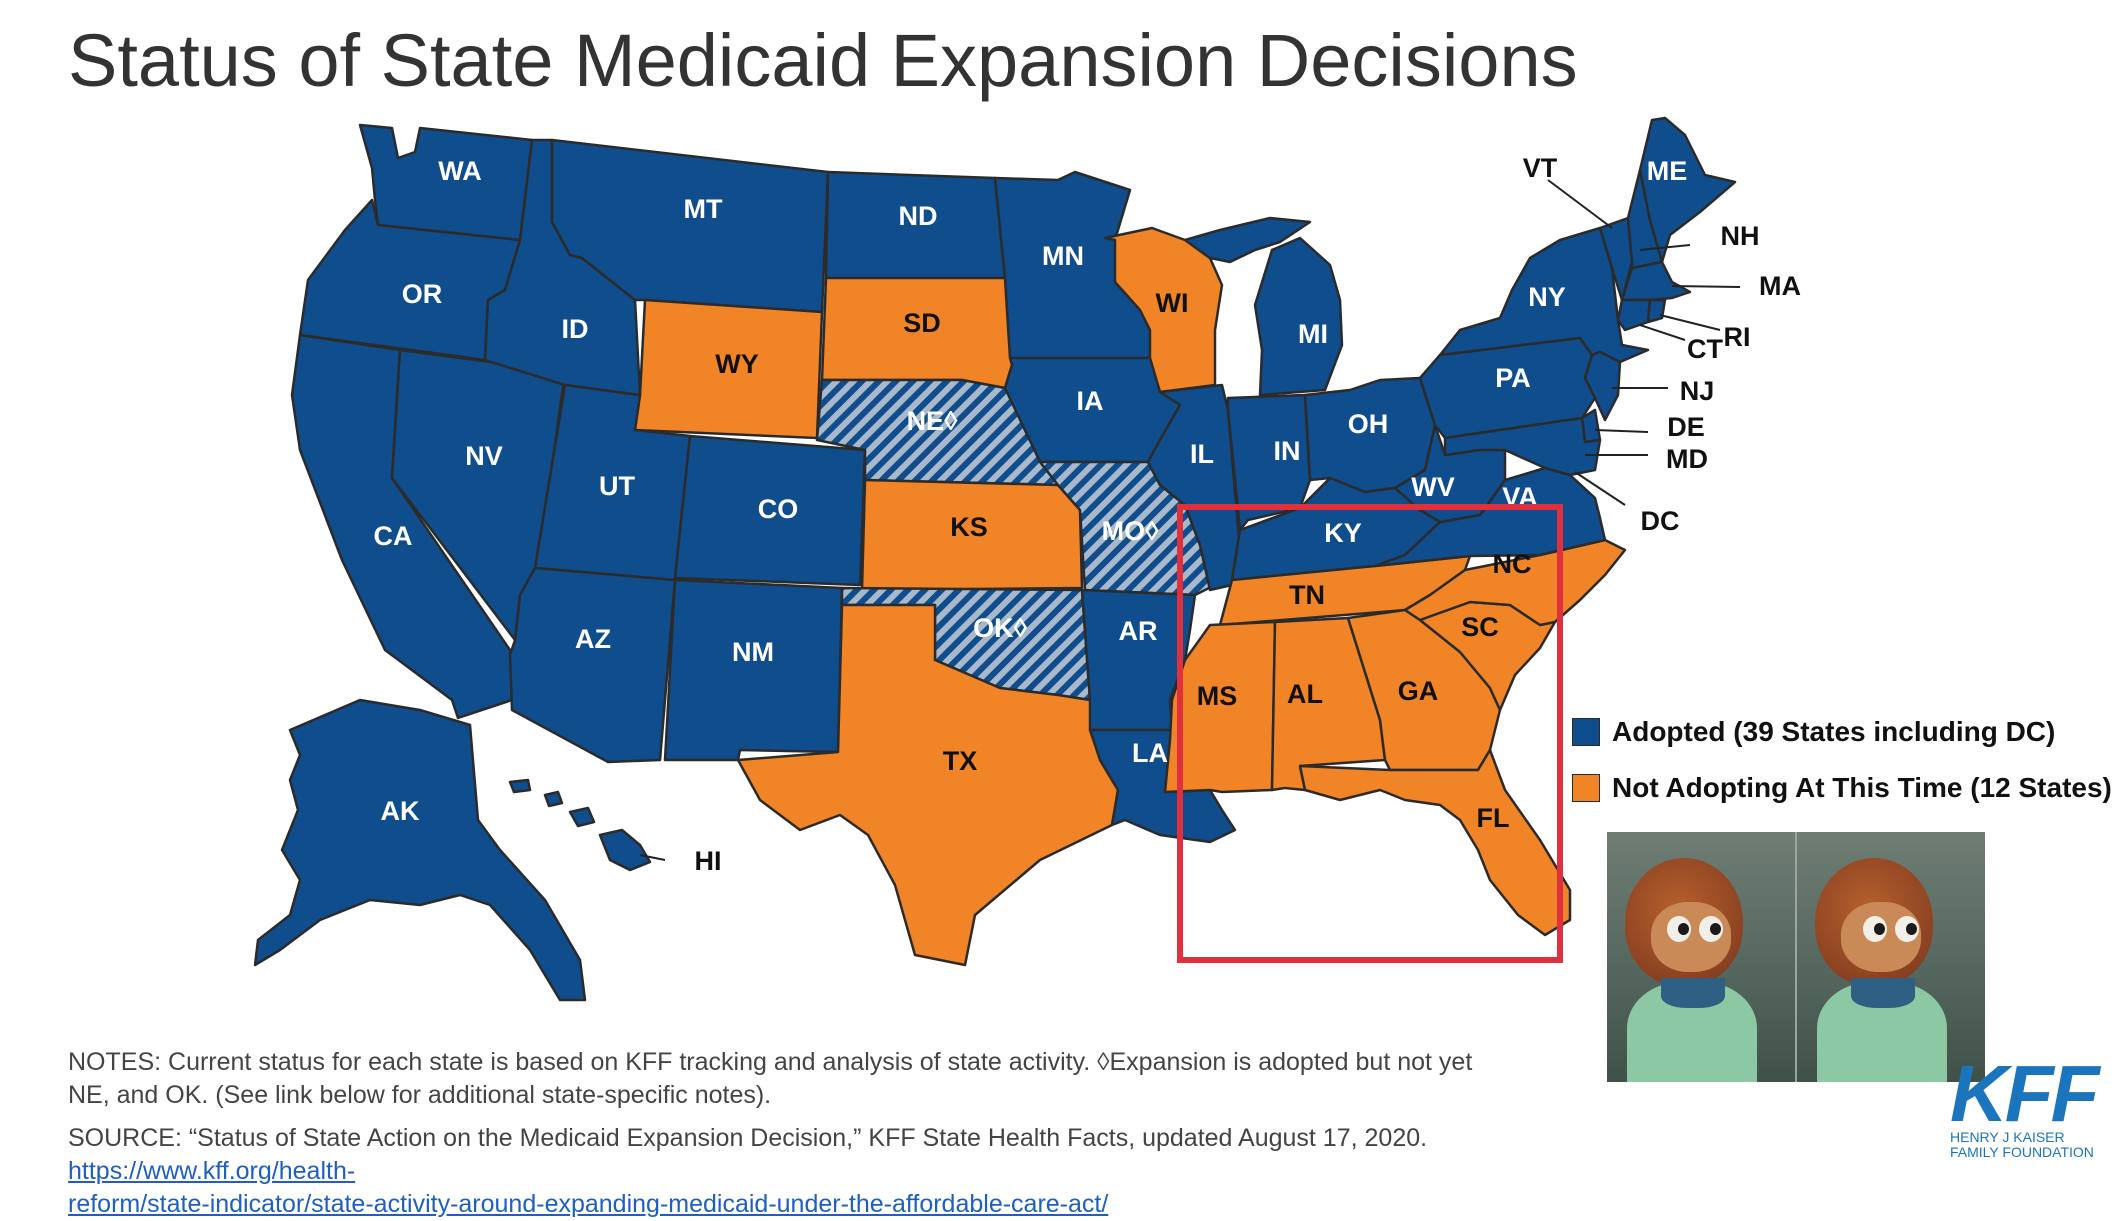  What do you see at coordinates (969, 527) in the screenshot?
I see `label-ks: KS` at bounding box center [969, 527].